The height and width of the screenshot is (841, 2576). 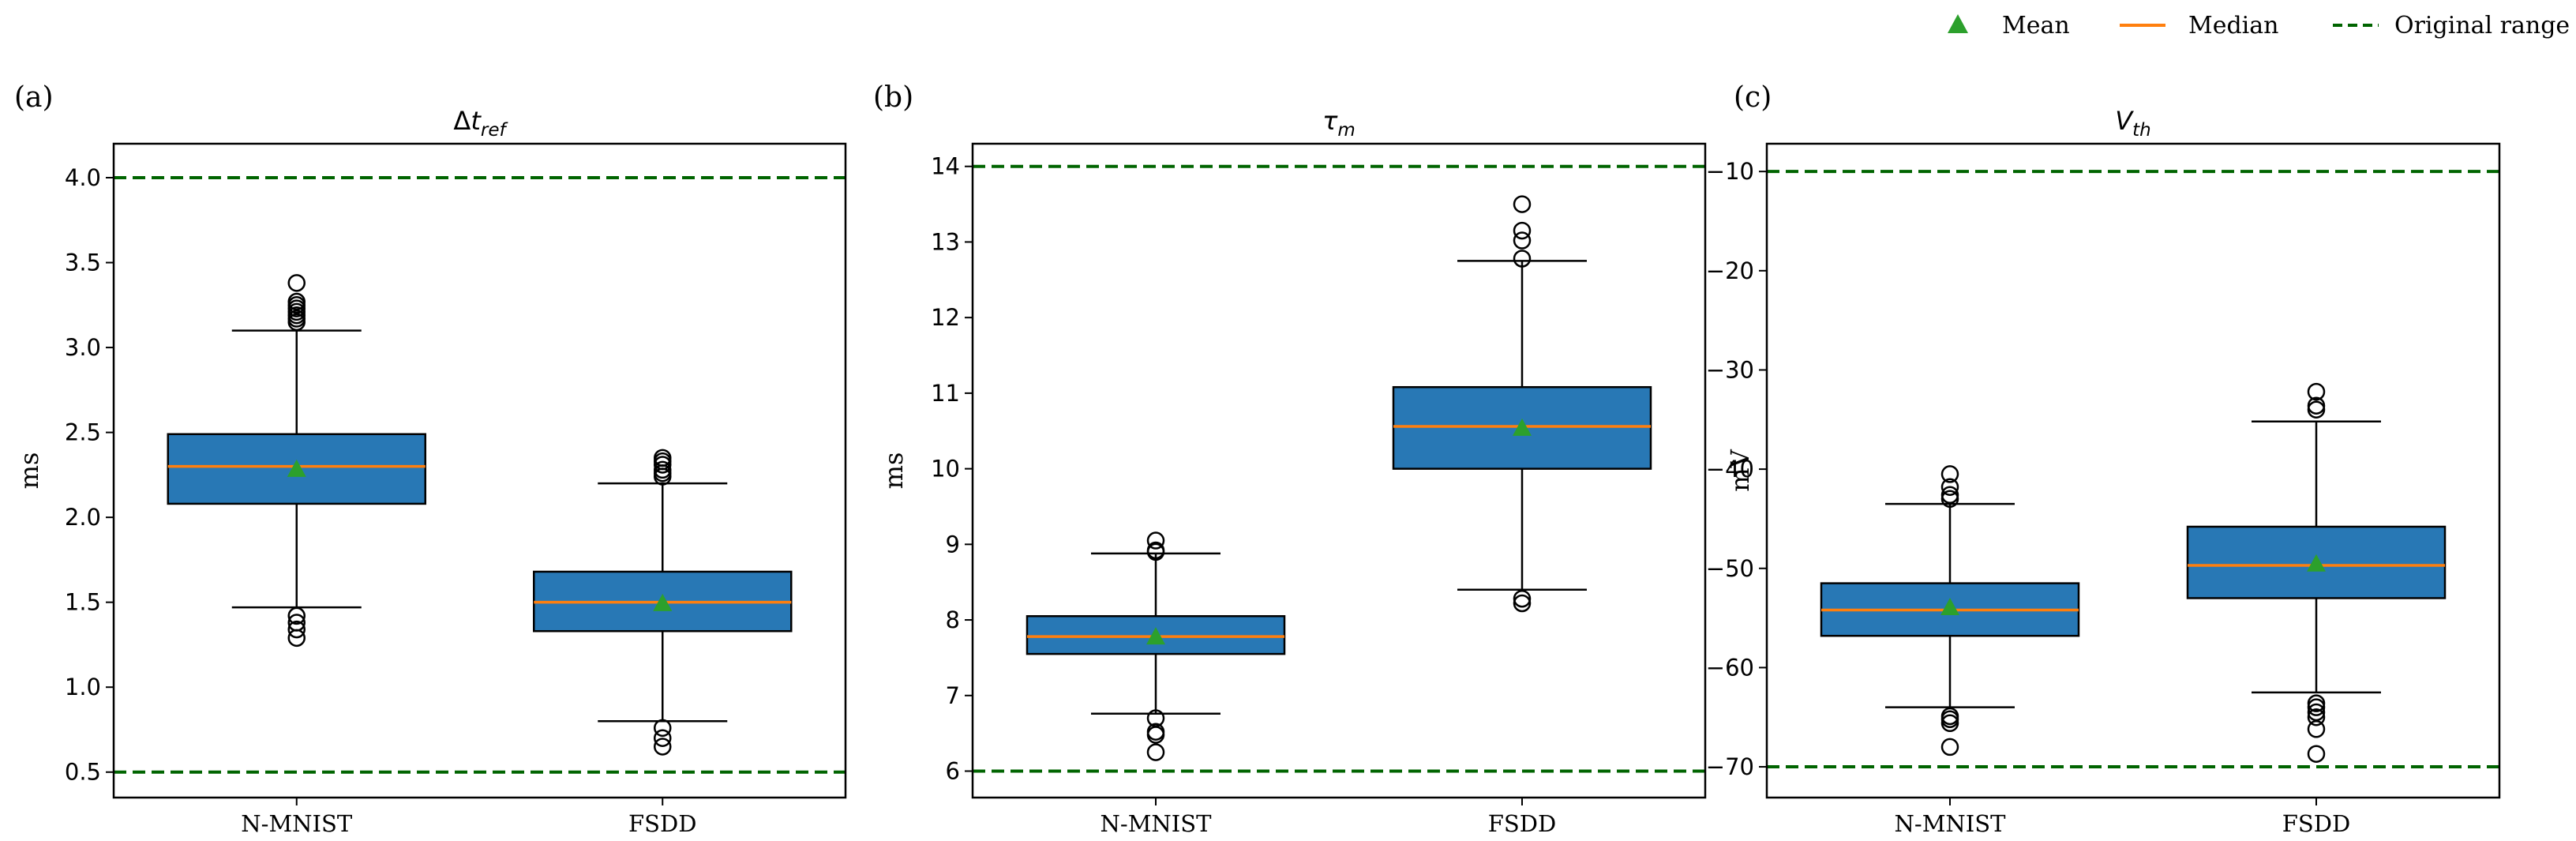 What do you see at coordinates (83, 517) in the screenshot?
I see `y-tick-label: 2.0` at bounding box center [83, 517].